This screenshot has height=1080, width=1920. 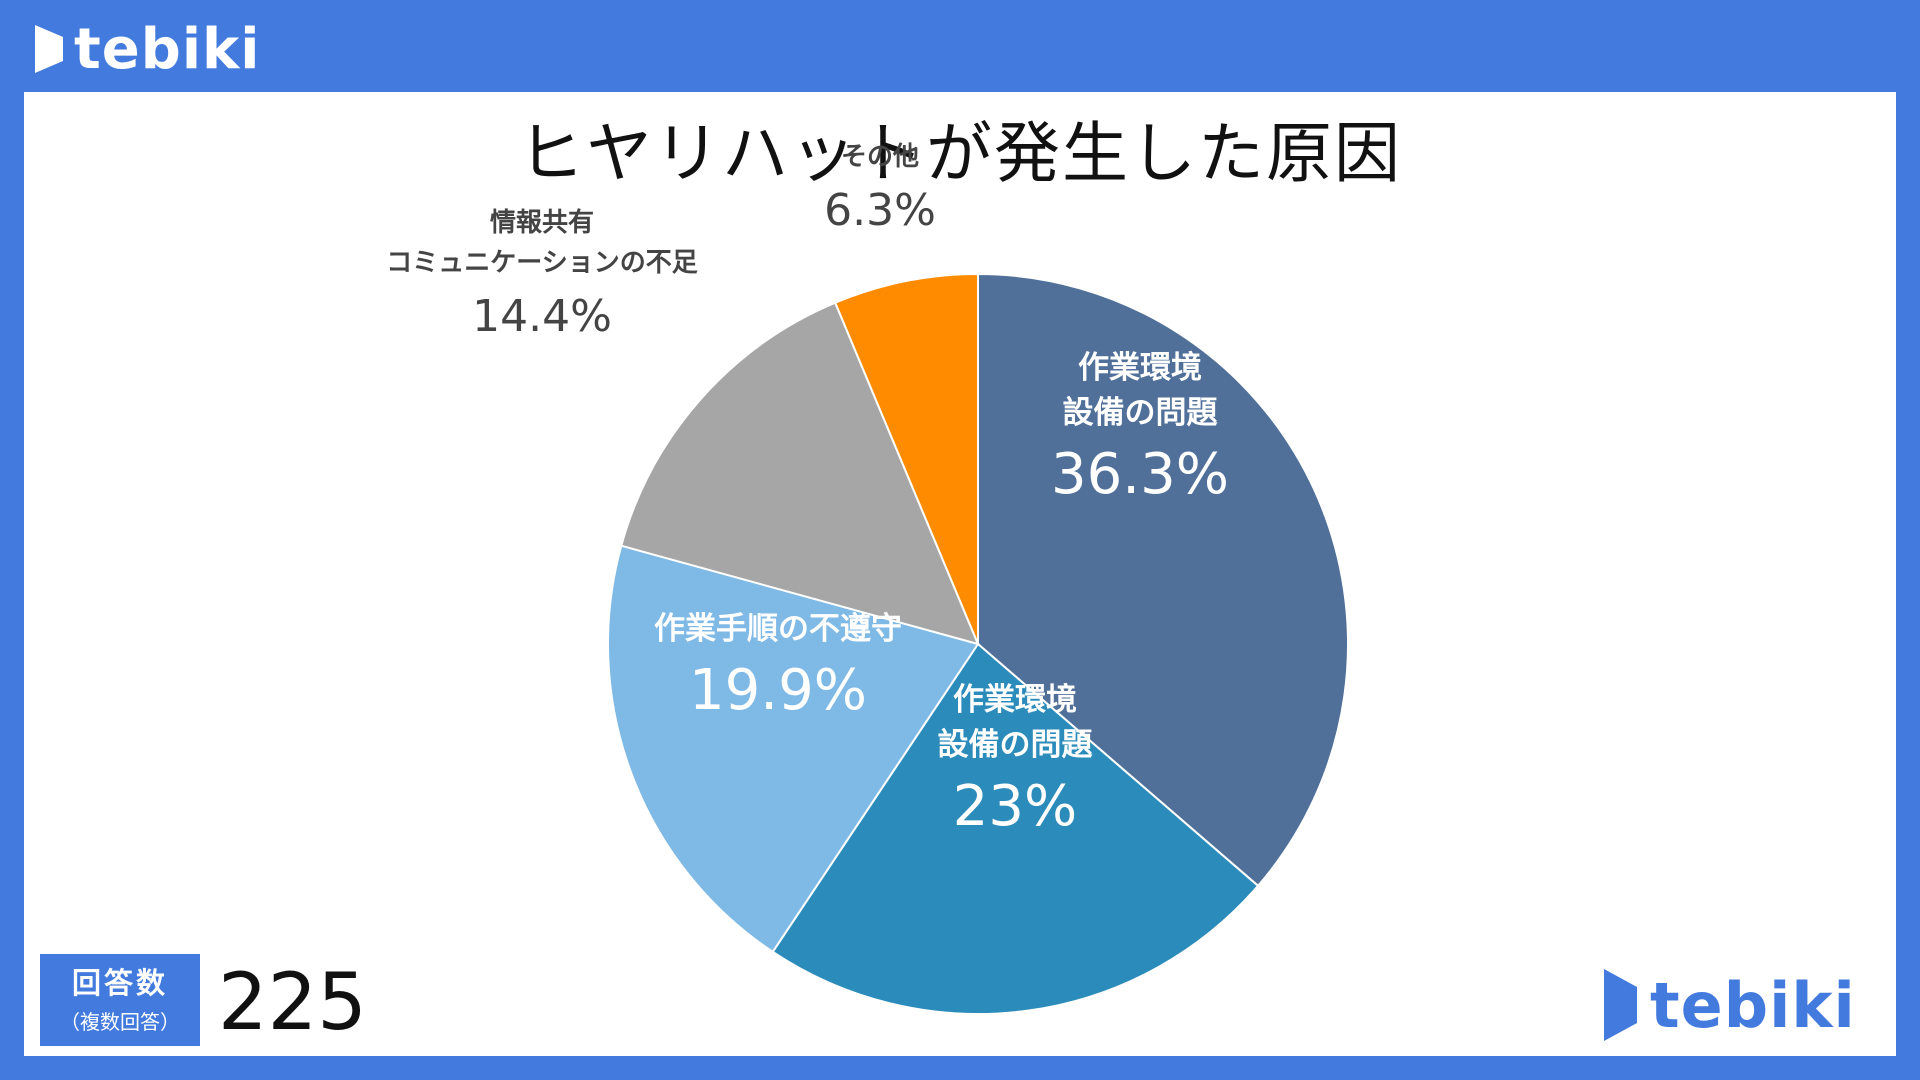 What do you see at coordinates (778, 690) in the screenshot?
I see `slice-value-2: 19.9%` at bounding box center [778, 690].